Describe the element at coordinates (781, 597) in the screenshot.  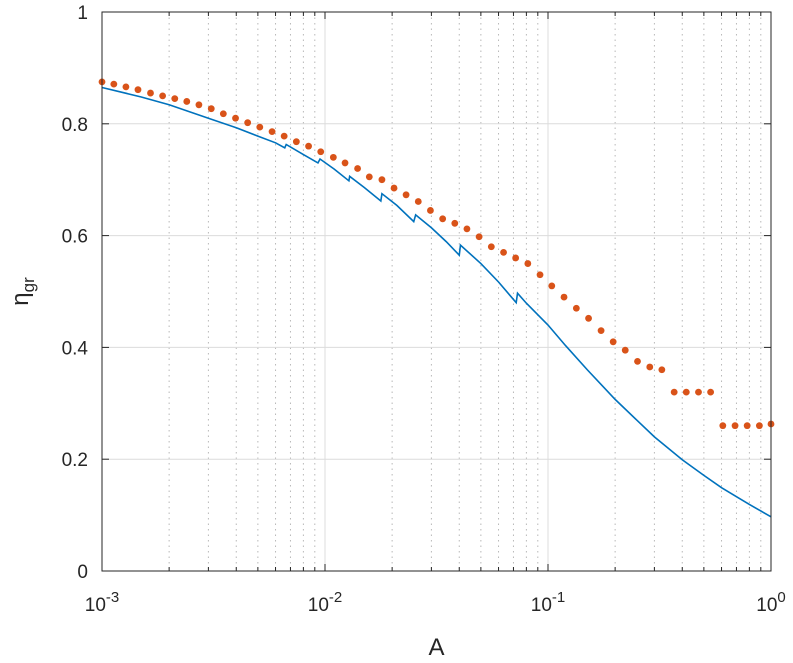
I see `x-tick-label-exponent: 0` at that location.